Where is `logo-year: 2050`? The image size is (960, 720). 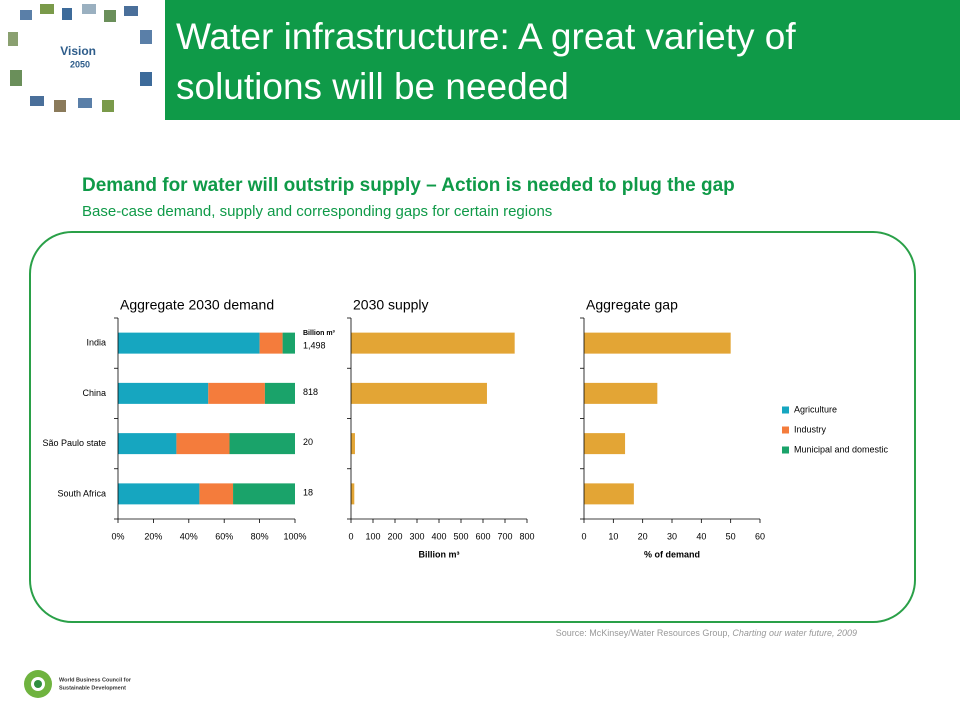
logo-year: 2050 is located at coordinates (80, 64).